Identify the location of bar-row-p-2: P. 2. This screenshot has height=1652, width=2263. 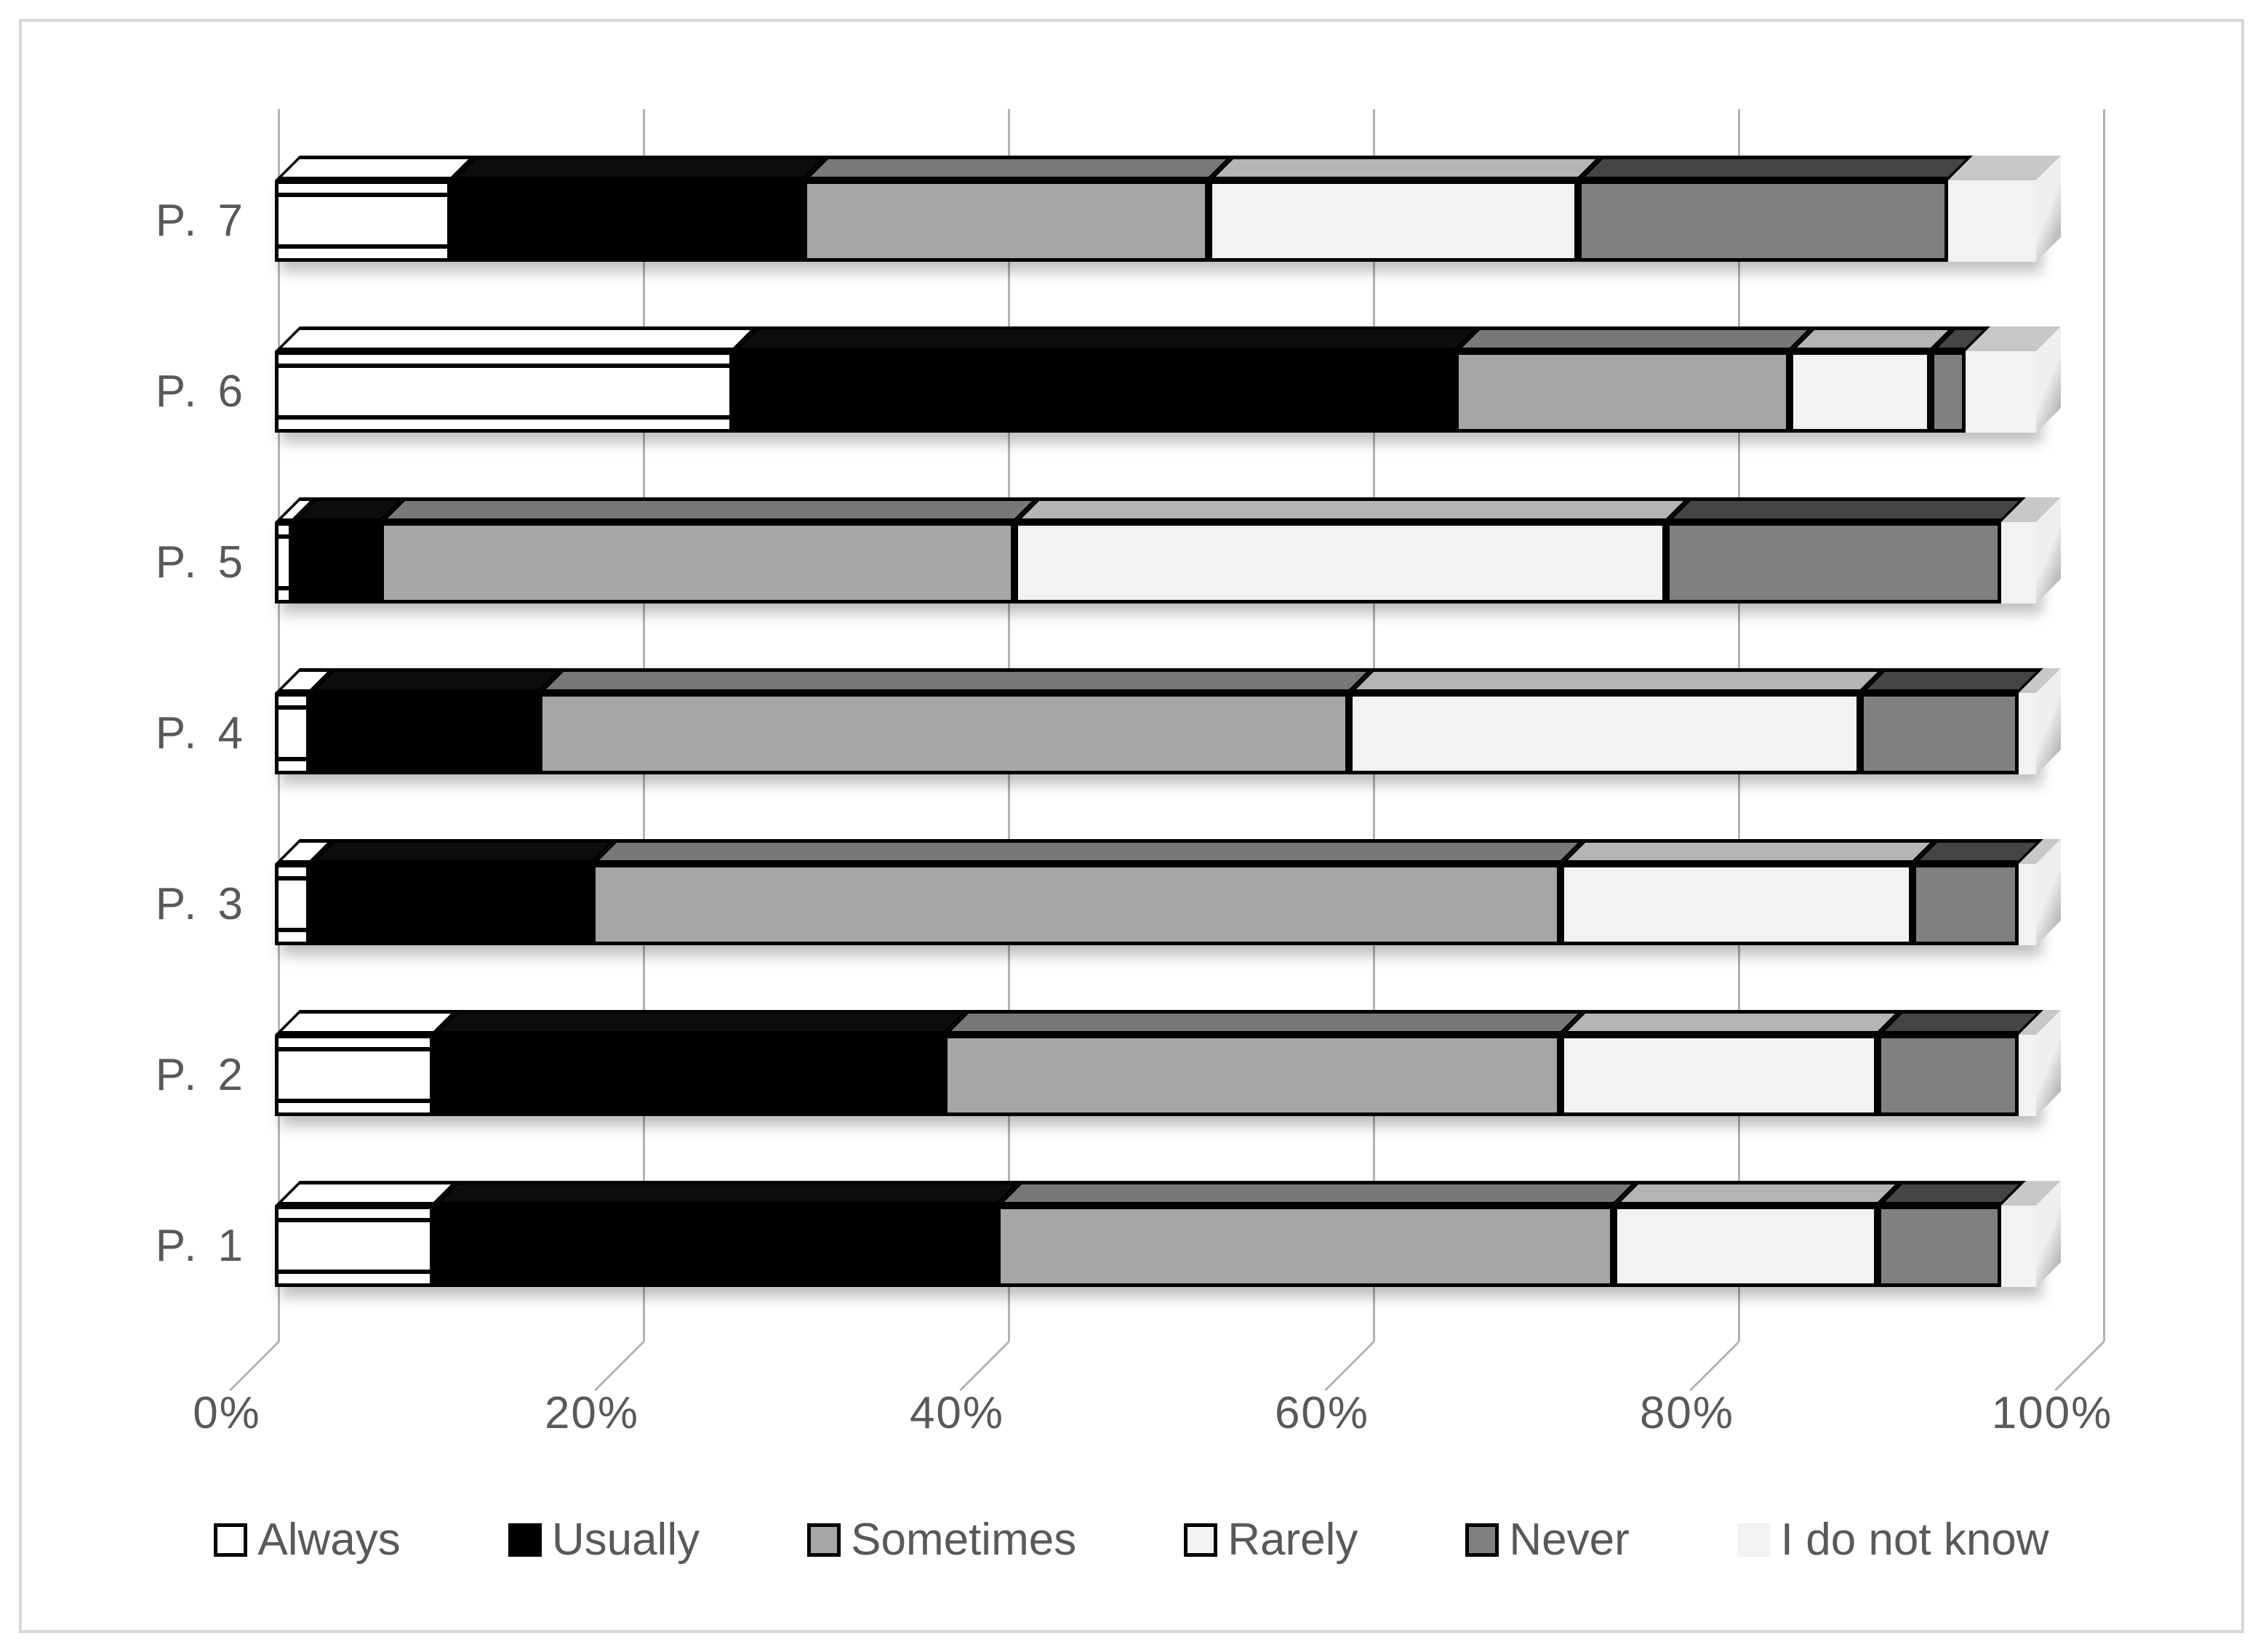
(1131, 1063).